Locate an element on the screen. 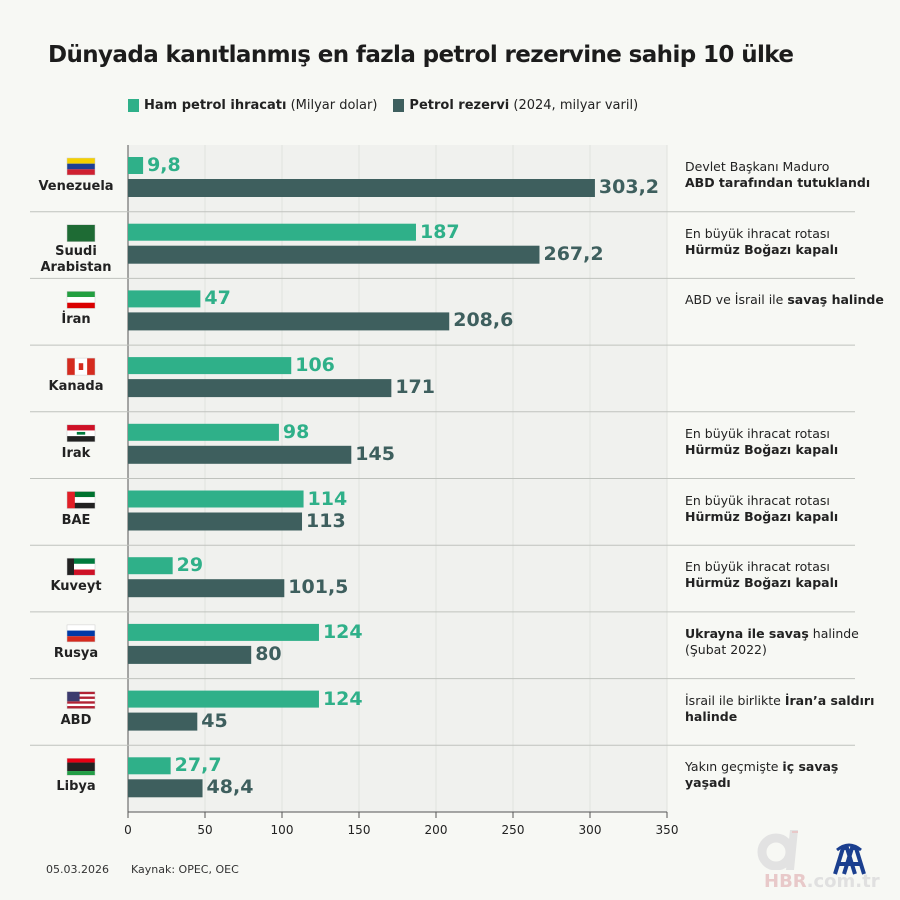 The image size is (900, 900). country-label: Irak is located at coordinates (76, 453).